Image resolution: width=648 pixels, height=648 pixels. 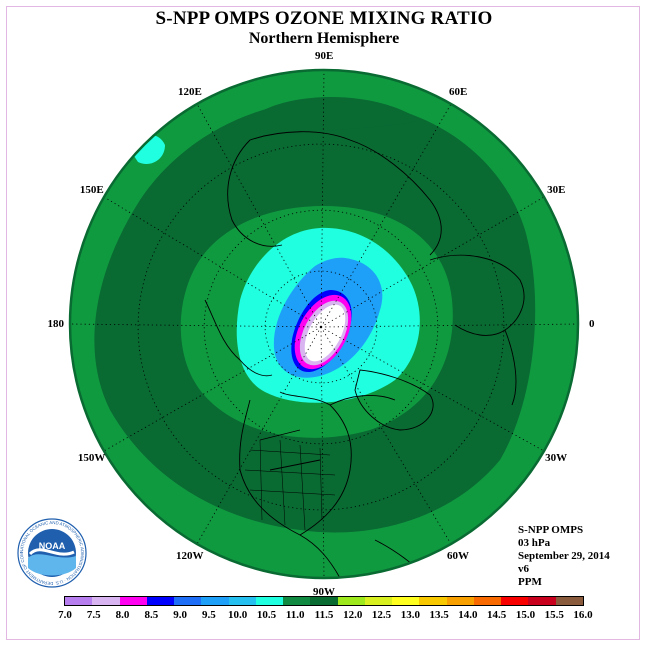 I want to click on info-units: PPM, so click(x=530, y=582).